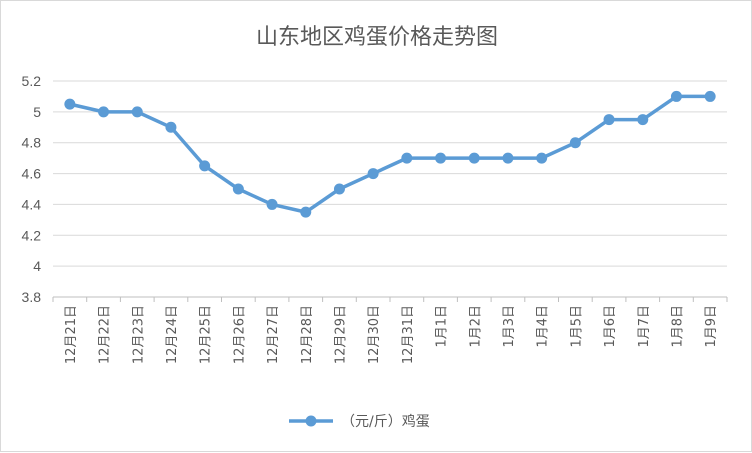  What do you see at coordinates (711, 326) in the screenshot?
I see `x-tick-label: 1月9日` at bounding box center [711, 326].